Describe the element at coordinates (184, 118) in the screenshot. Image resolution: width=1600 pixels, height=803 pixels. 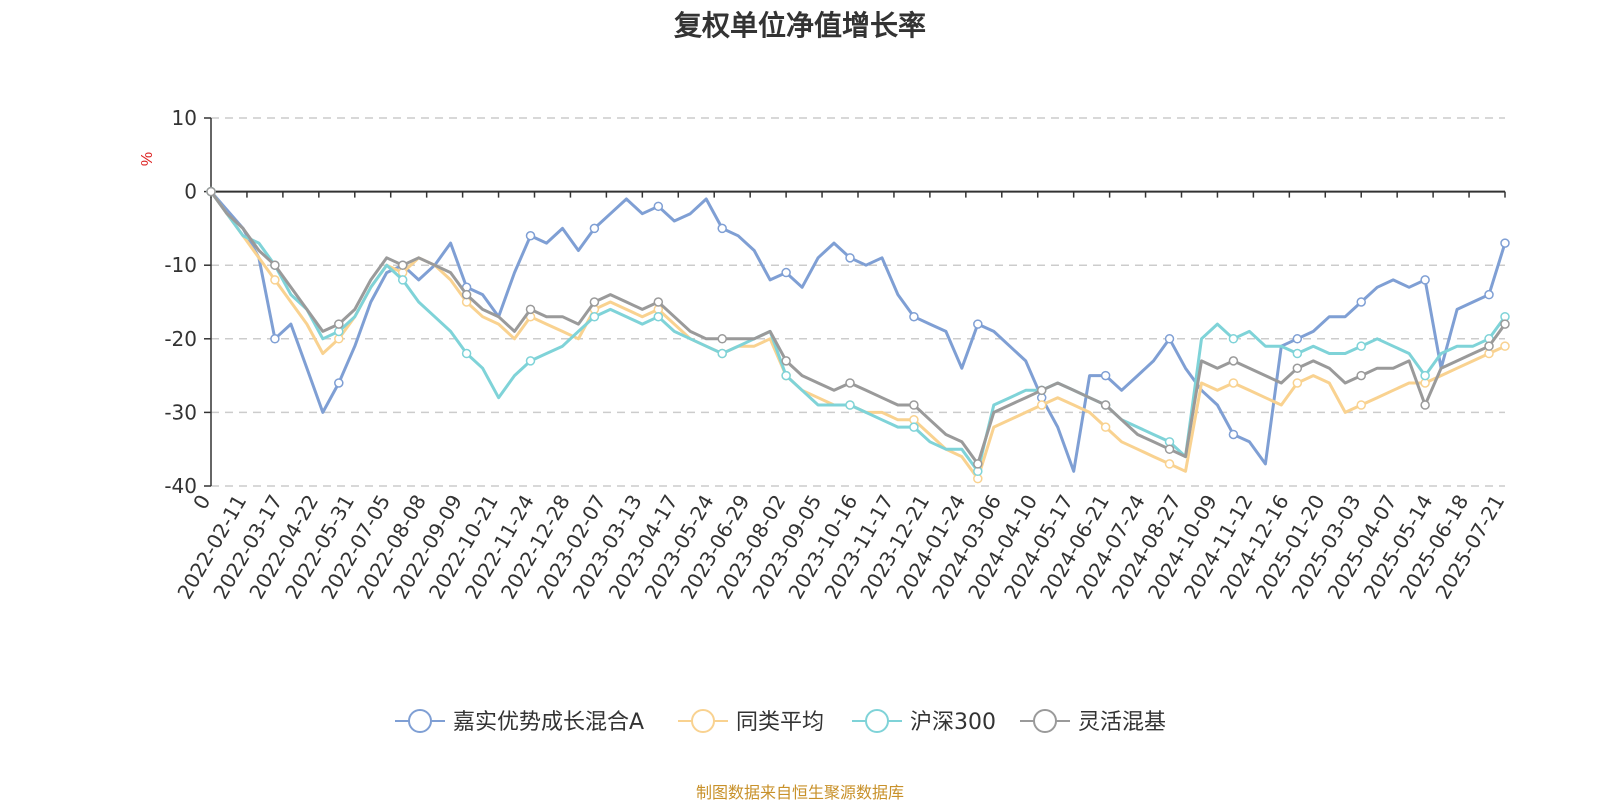
I see `y-tick-label: 10` at that location.